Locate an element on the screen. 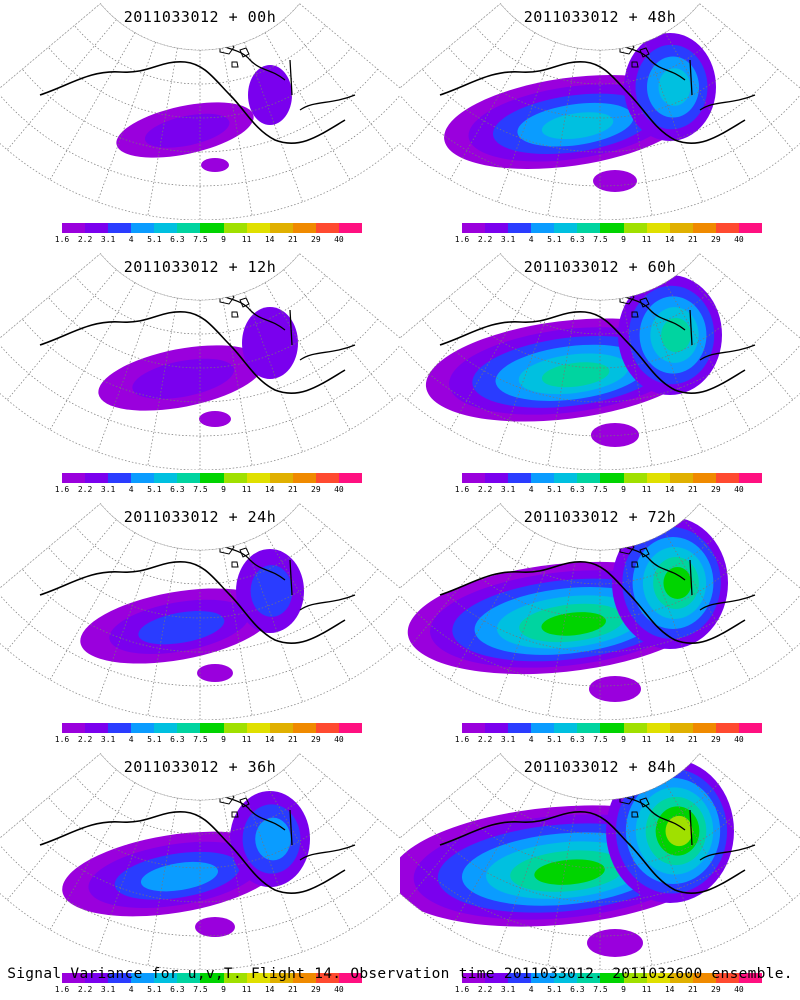 The height and width of the screenshot is (1000, 800). colorbar is located at coordinates (612, 728).